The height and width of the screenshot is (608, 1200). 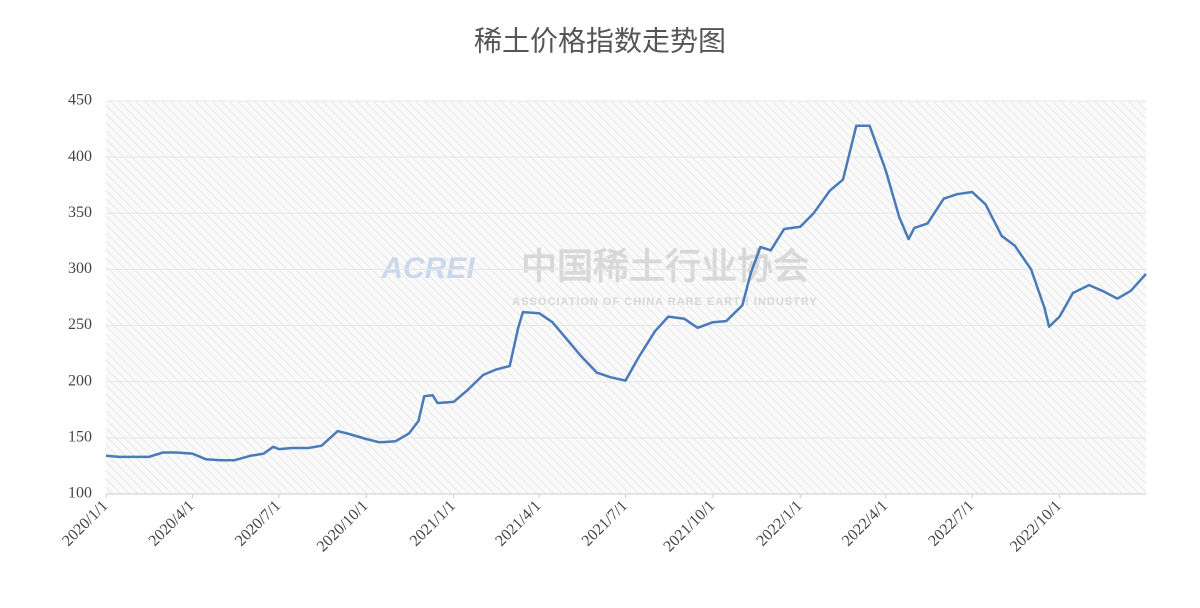 I want to click on y-tick-label: 300, so click(x=80, y=268).